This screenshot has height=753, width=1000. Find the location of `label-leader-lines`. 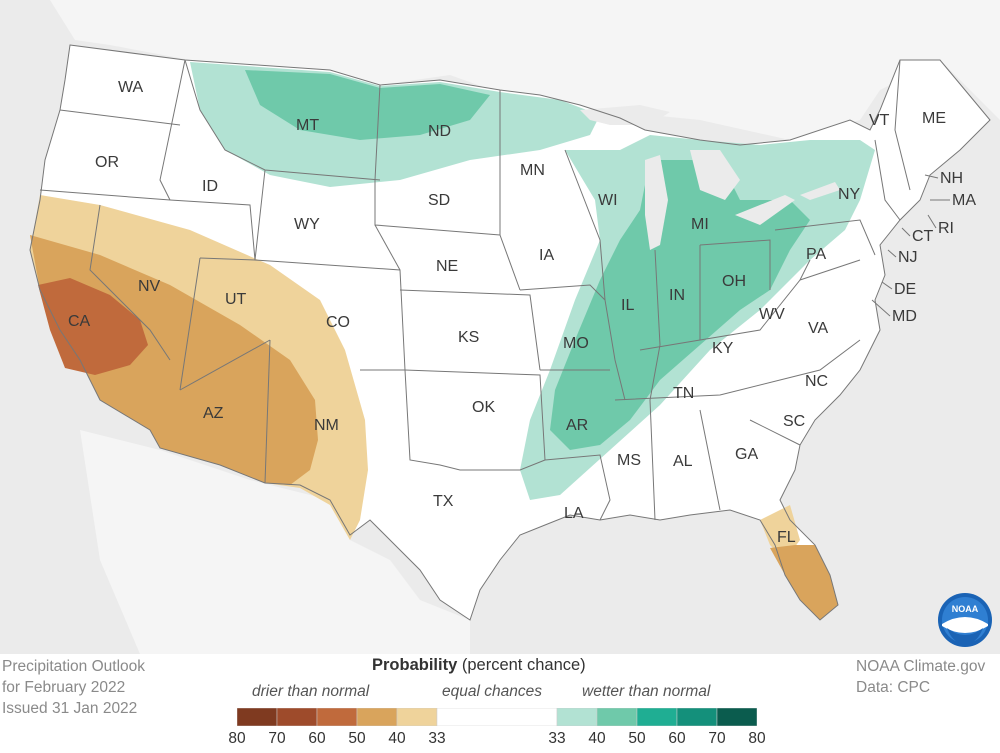

label-leader-lines is located at coordinates (910, 245).